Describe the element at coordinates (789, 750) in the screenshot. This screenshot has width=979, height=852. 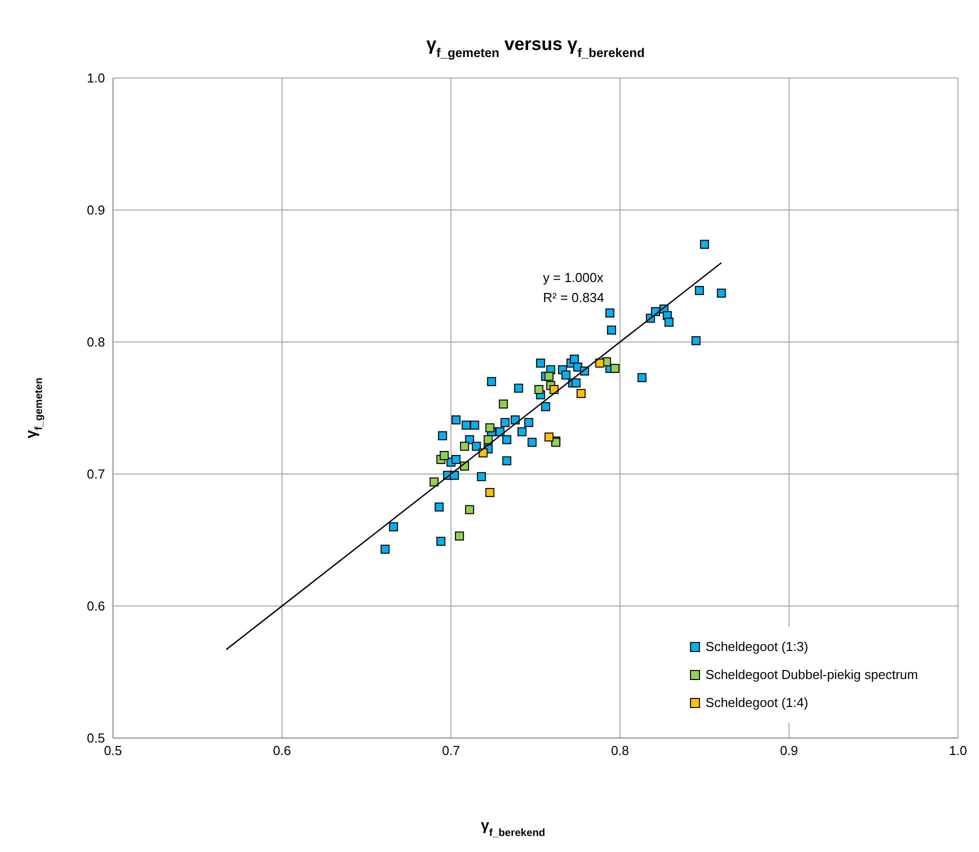
I see `x-tick-label: 0.9` at that location.